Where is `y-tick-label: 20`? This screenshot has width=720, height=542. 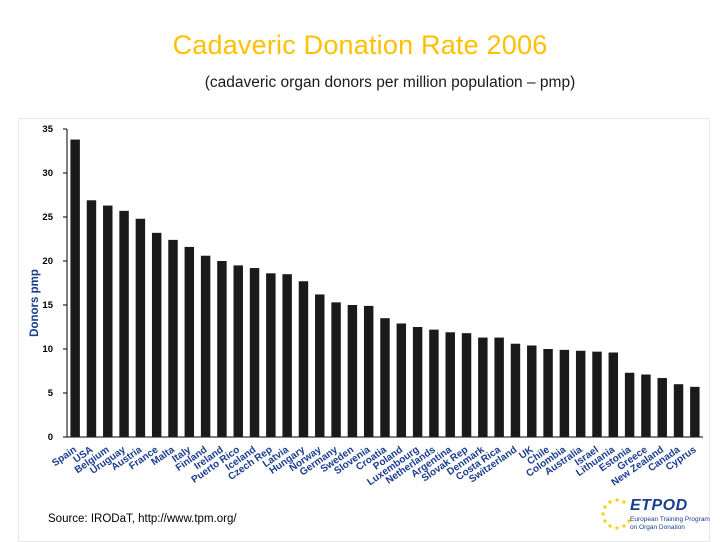 y-tick-label: 20 is located at coordinates (47, 261).